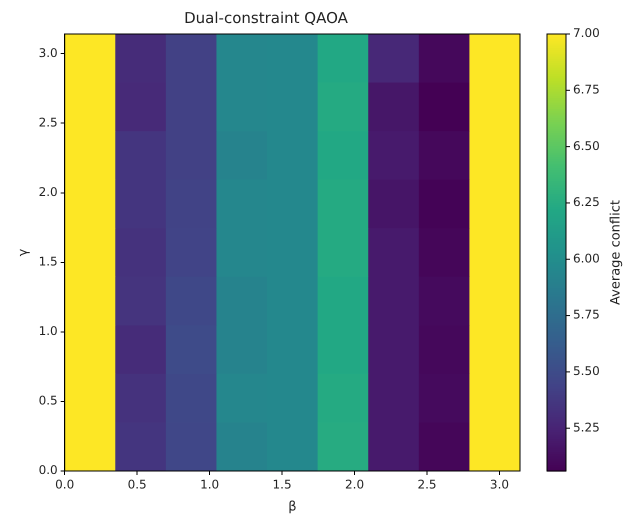  What do you see at coordinates (48, 470) in the screenshot?
I see `y-tick-label: 0.0` at bounding box center [48, 470].